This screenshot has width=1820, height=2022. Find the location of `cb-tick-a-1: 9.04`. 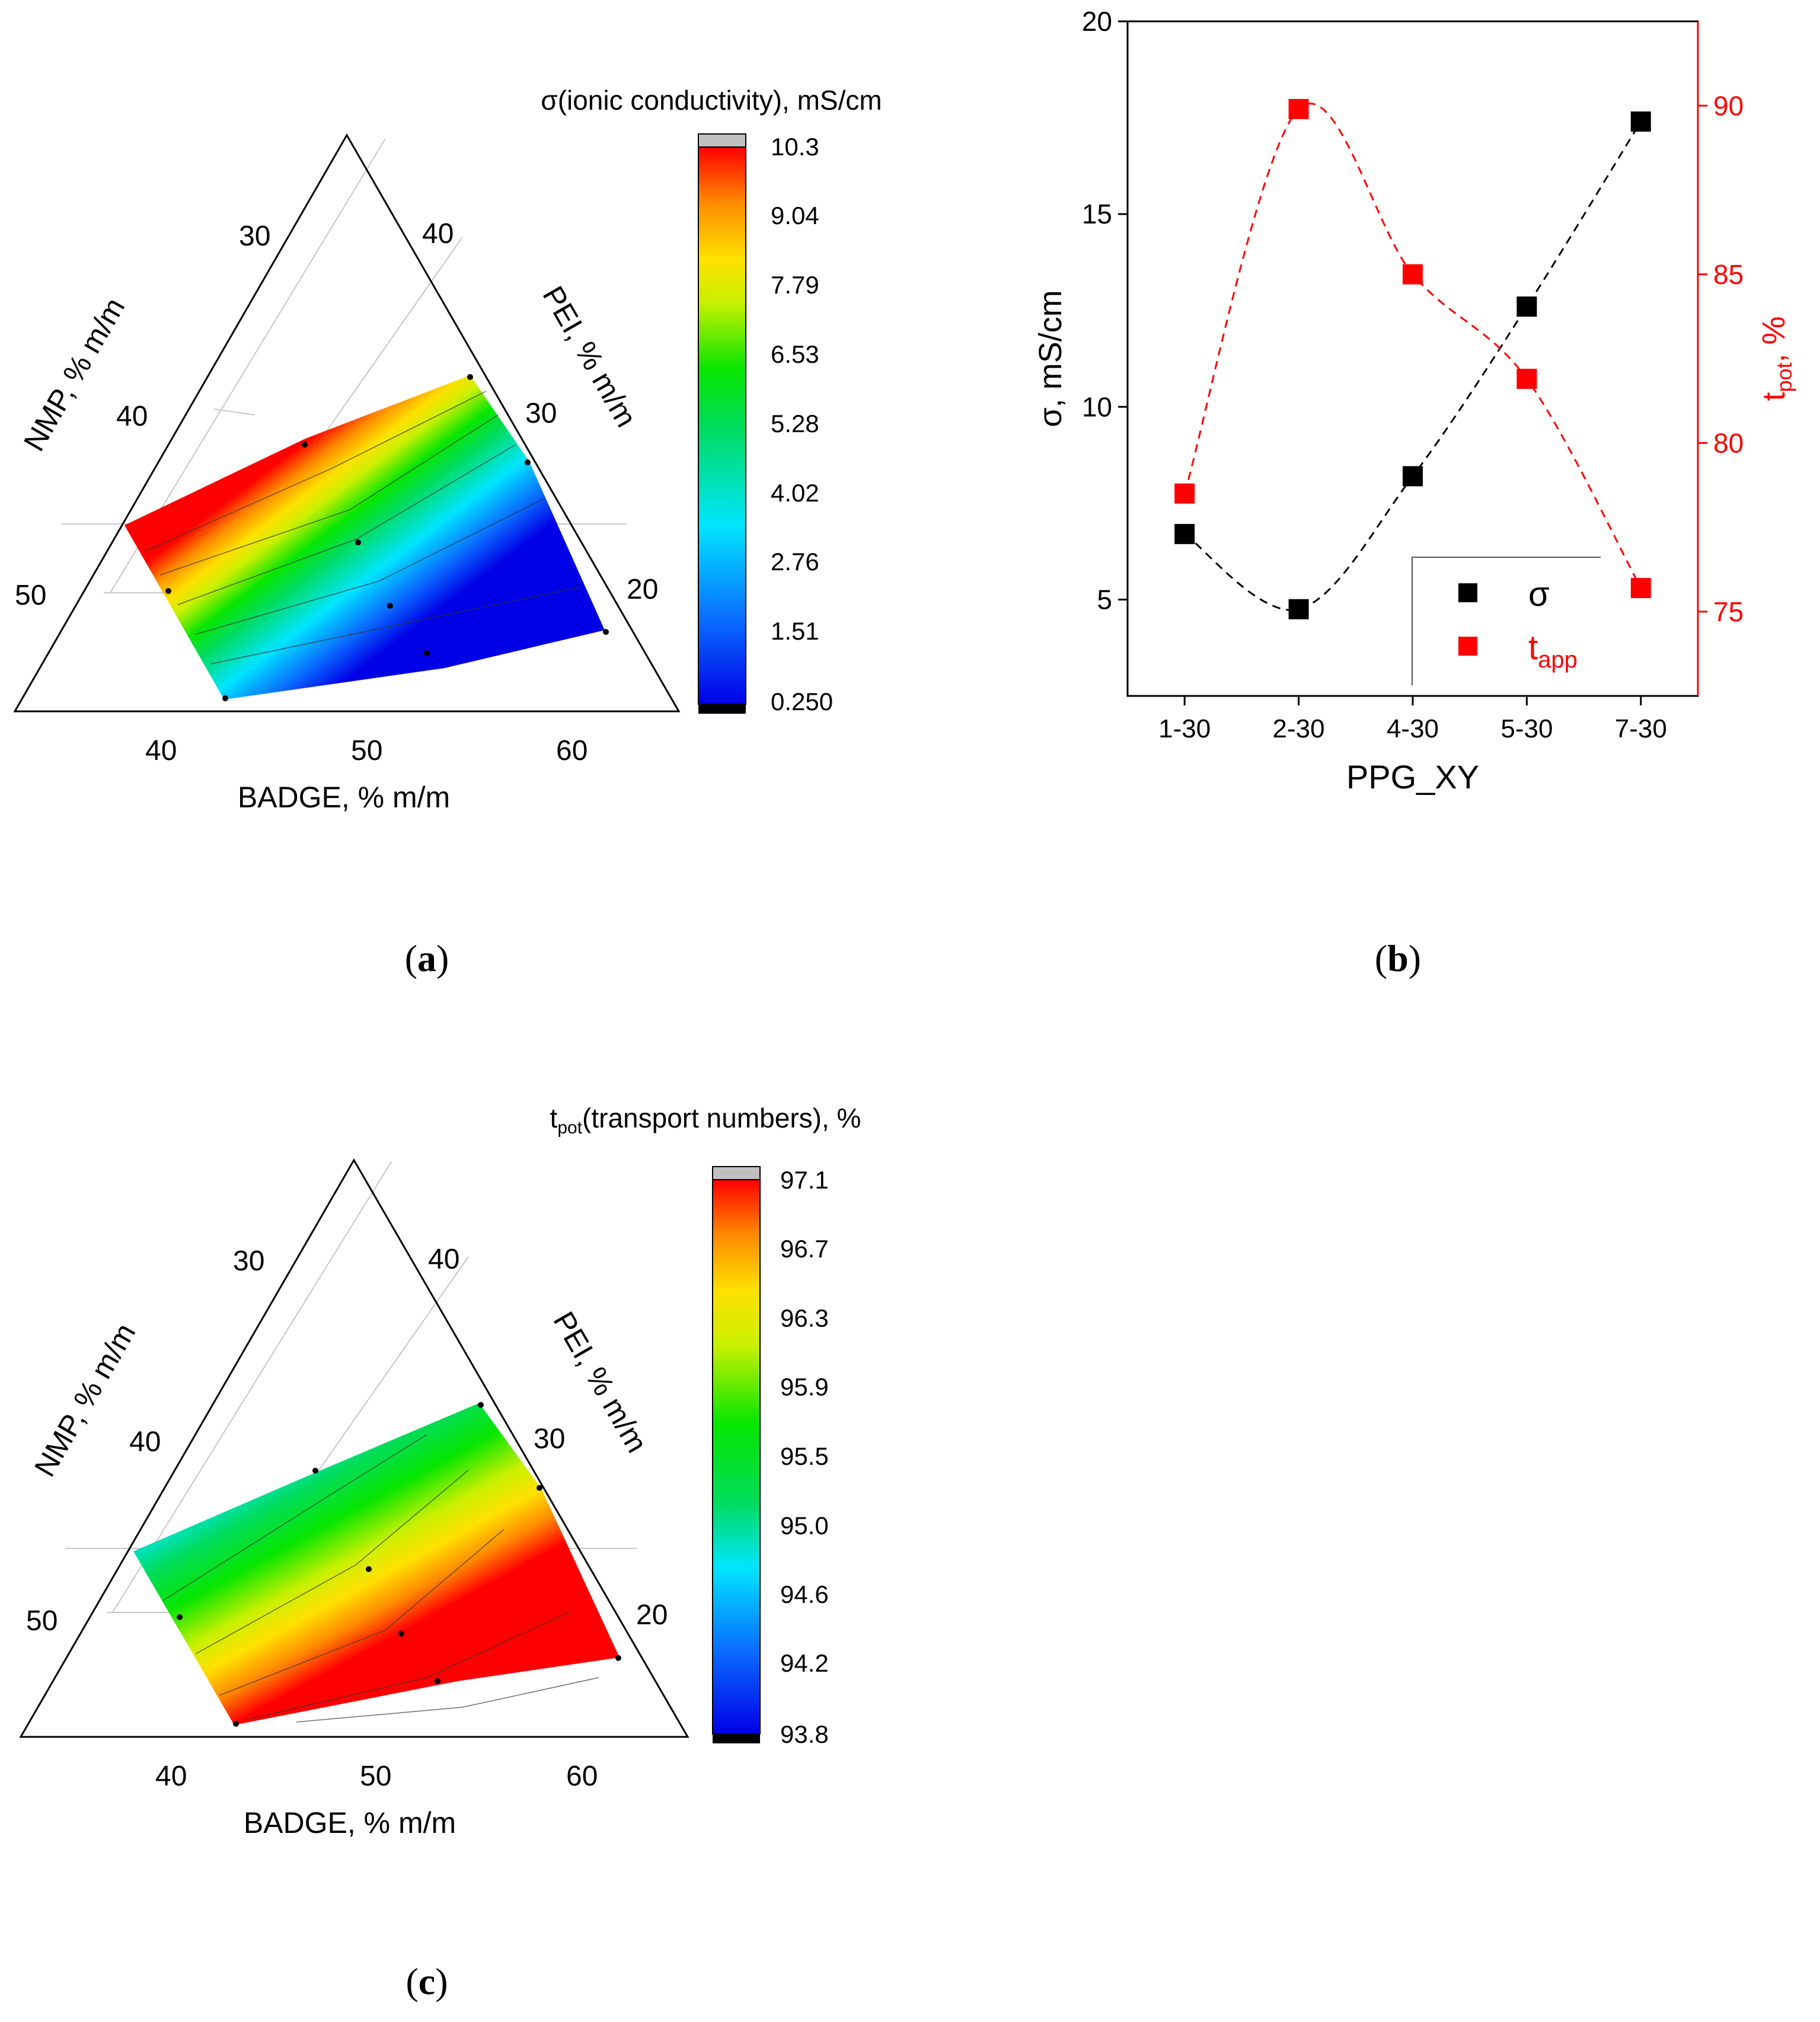

cb-tick-a-1: 9.04 is located at coordinates (795, 215).